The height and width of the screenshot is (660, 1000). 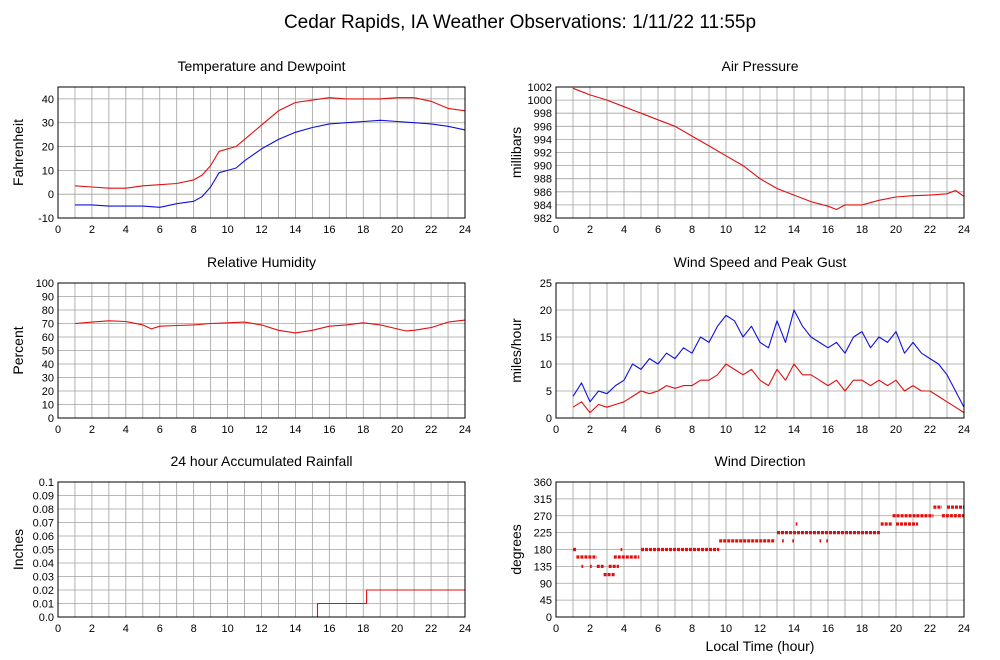 What do you see at coordinates (543, 500) in the screenshot?
I see `wind-direction-y-tick-label: 315` at bounding box center [543, 500].